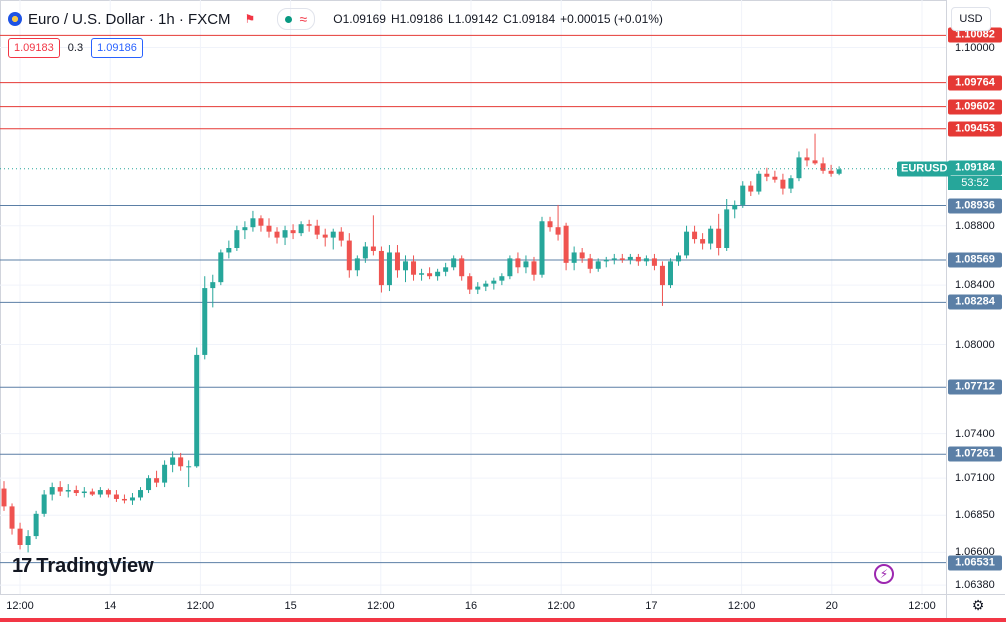  What do you see at coordinates (975, 129) in the screenshot?
I see `resistance-level-label: 1.09453` at bounding box center [975, 129].